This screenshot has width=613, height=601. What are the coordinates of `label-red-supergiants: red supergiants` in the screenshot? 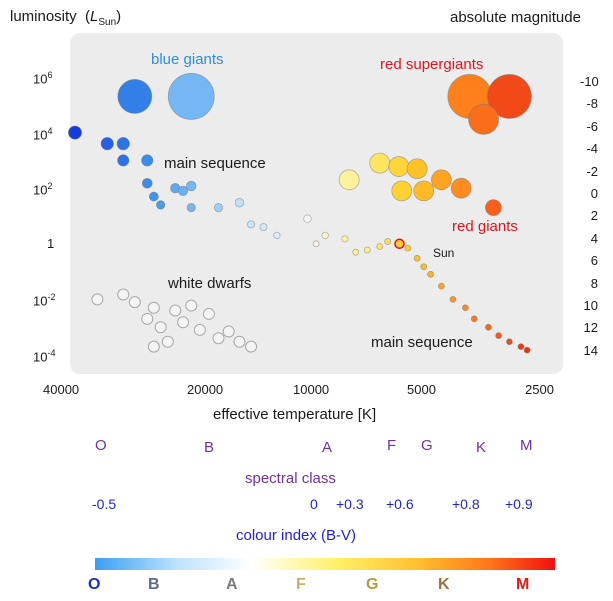 It's located at (432, 64).